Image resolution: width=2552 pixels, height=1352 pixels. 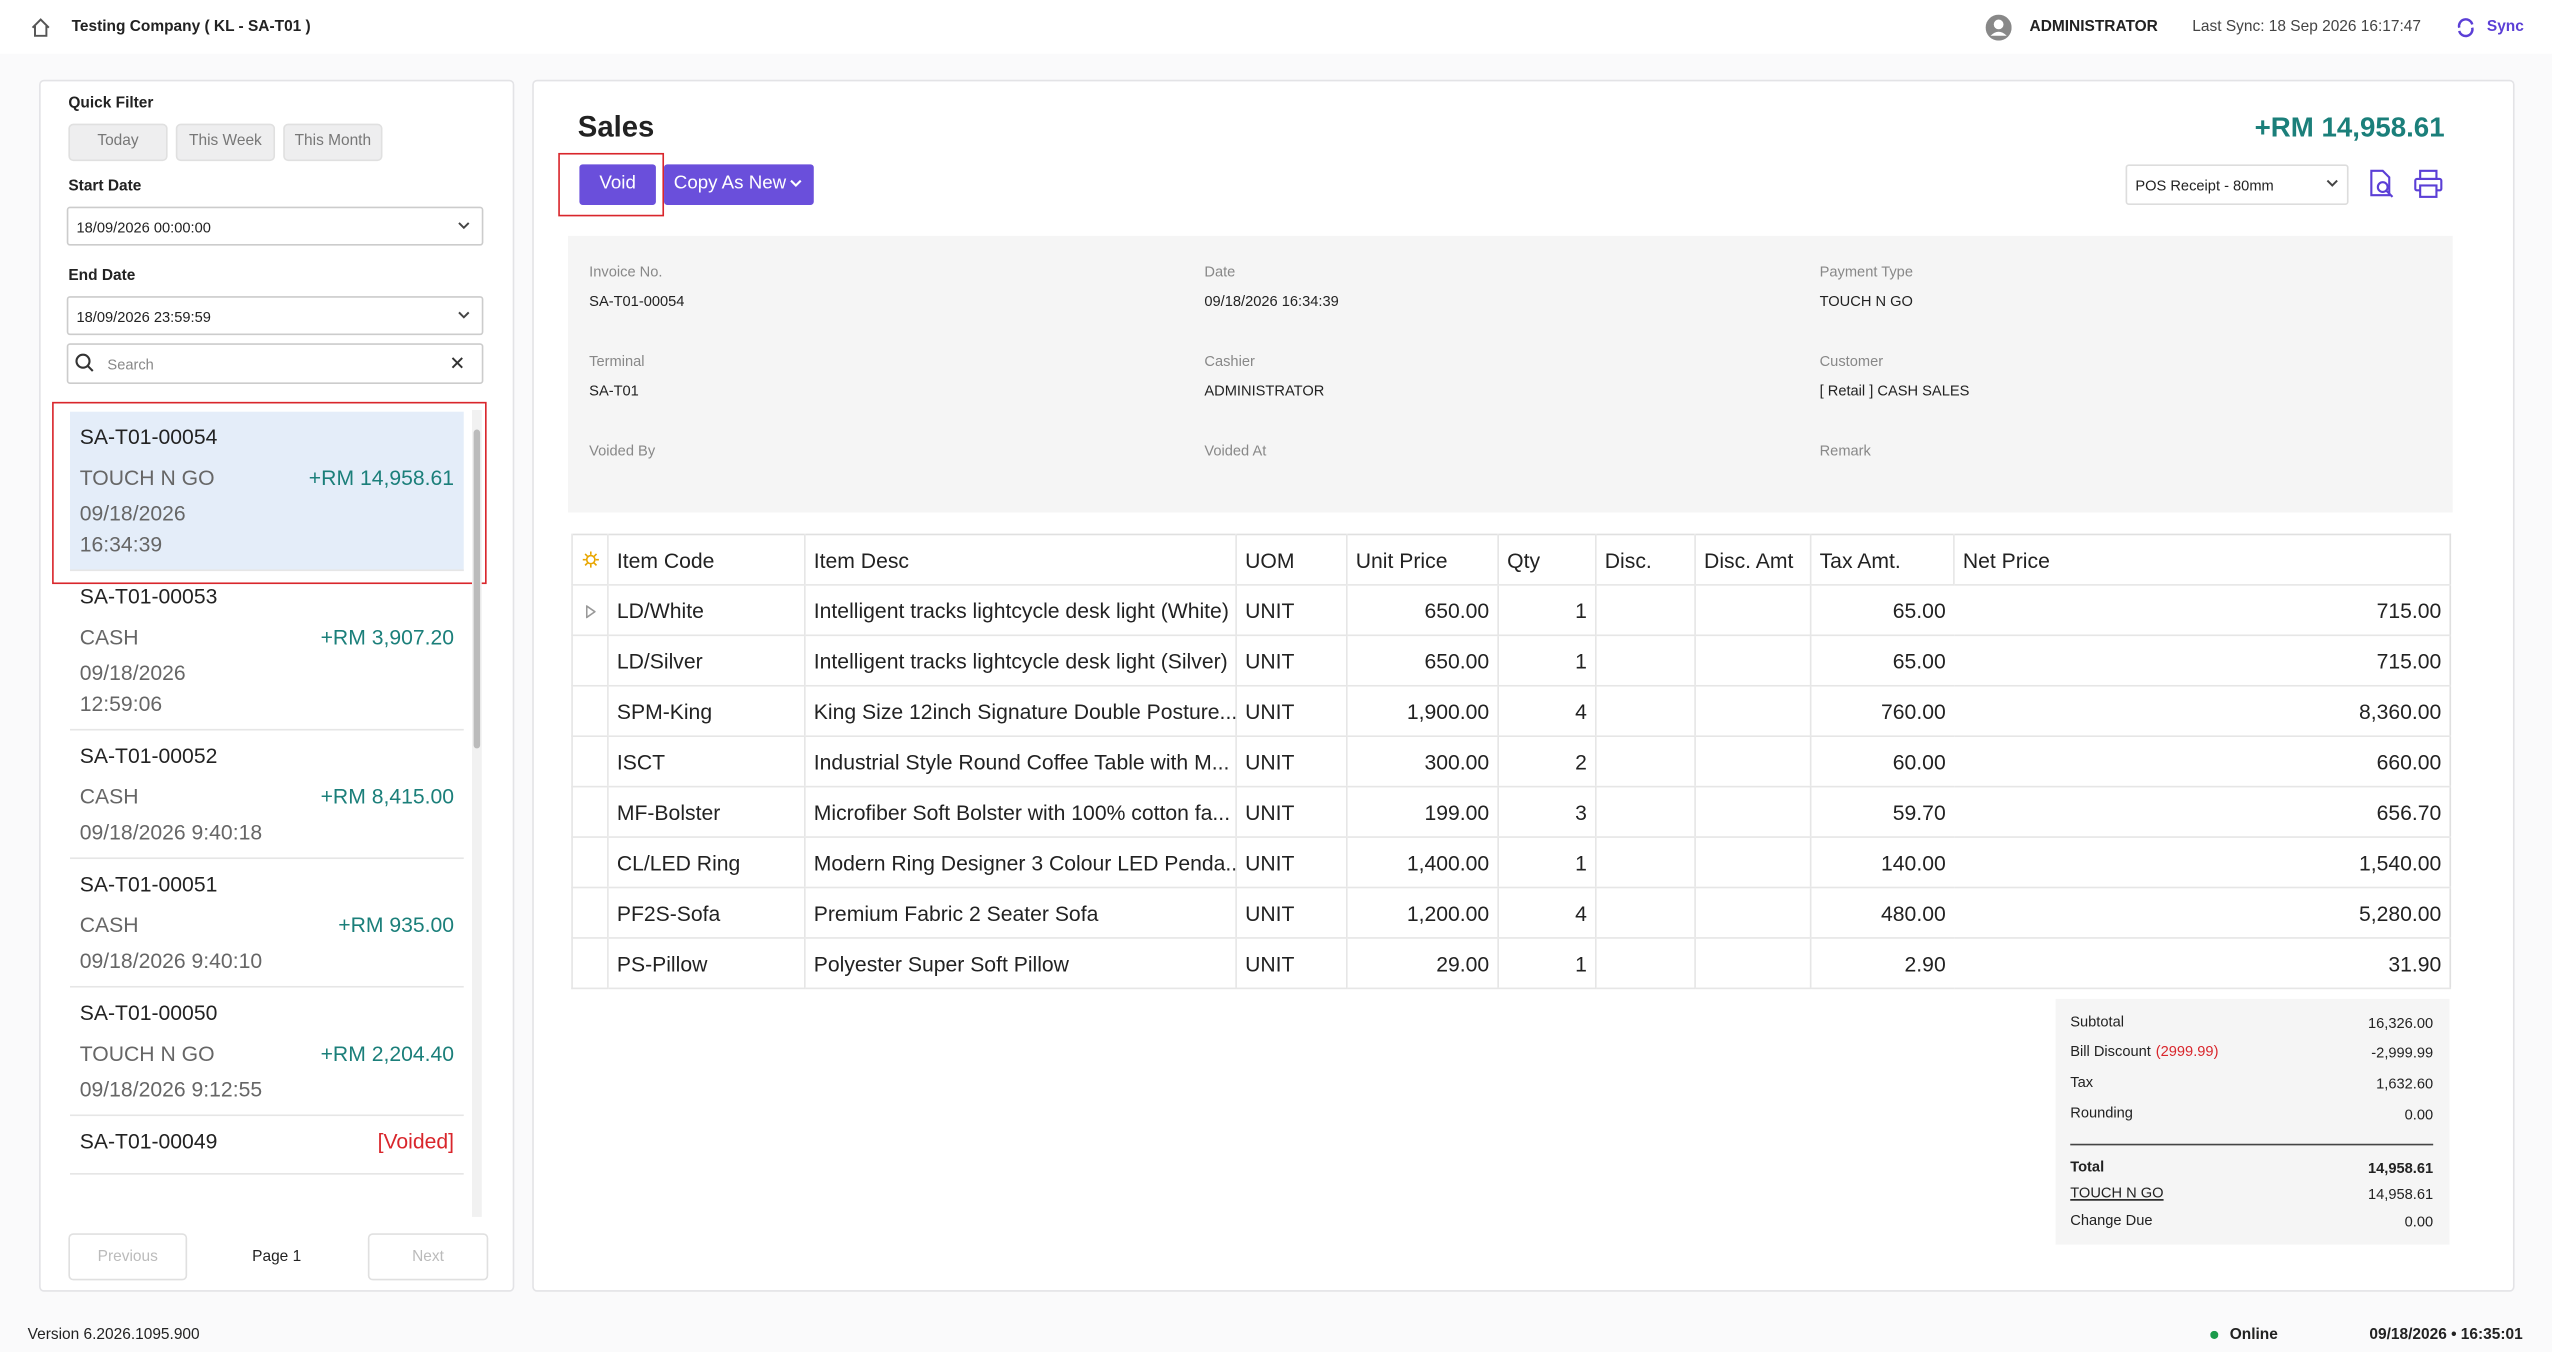 What do you see at coordinates (121, 703) in the screenshot?
I see `datetime: 12:59:06` at bounding box center [121, 703].